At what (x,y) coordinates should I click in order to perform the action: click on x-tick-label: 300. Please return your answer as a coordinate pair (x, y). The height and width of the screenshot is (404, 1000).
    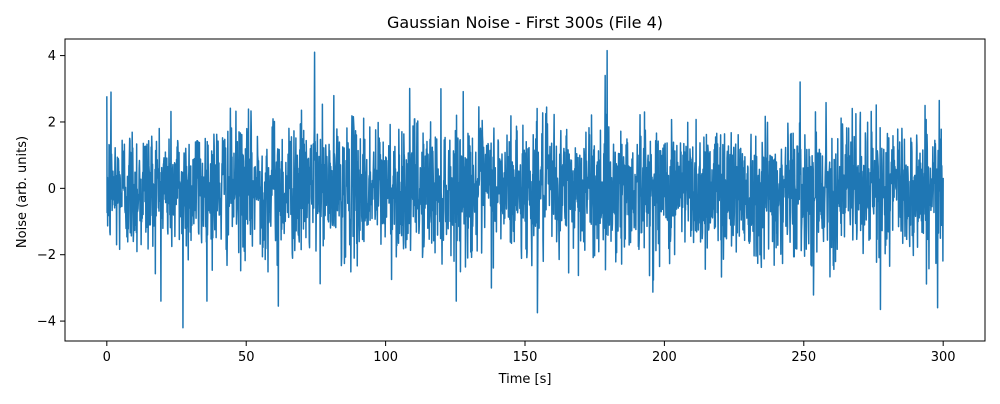
    Looking at the image, I should click on (943, 357).